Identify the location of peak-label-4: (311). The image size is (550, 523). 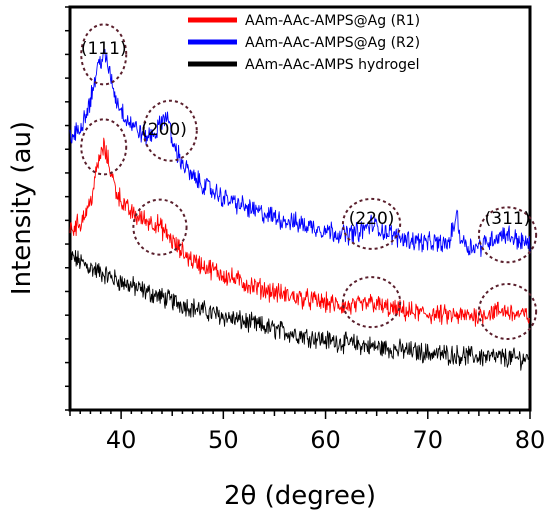
(508, 219).